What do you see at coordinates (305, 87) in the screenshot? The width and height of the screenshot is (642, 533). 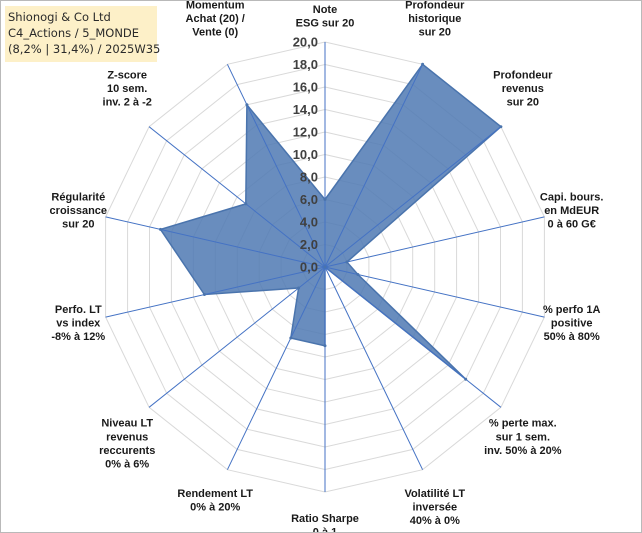 I see `tick-label: 16,0` at bounding box center [305, 87].